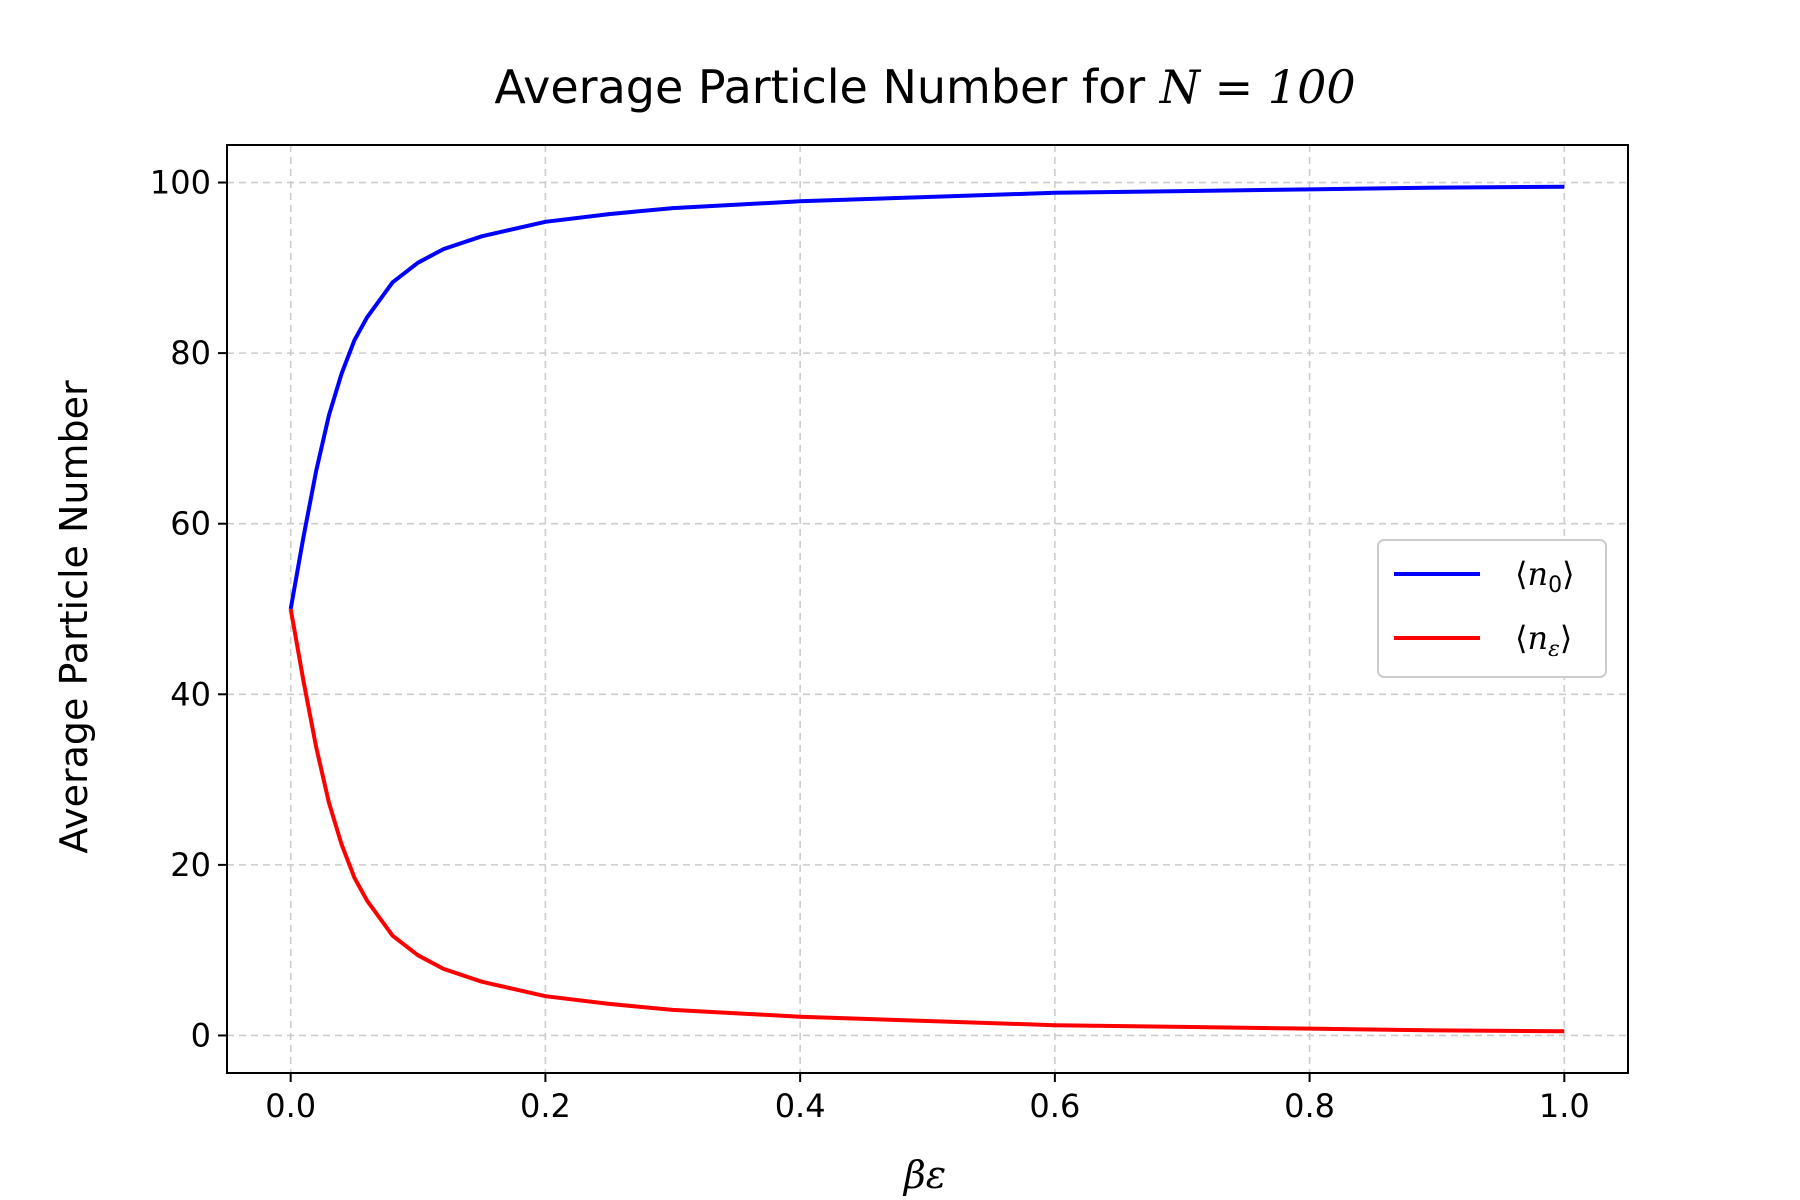  Describe the element at coordinates (545, 1106) in the screenshot. I see `x-tick-label-1: 0.2` at that location.